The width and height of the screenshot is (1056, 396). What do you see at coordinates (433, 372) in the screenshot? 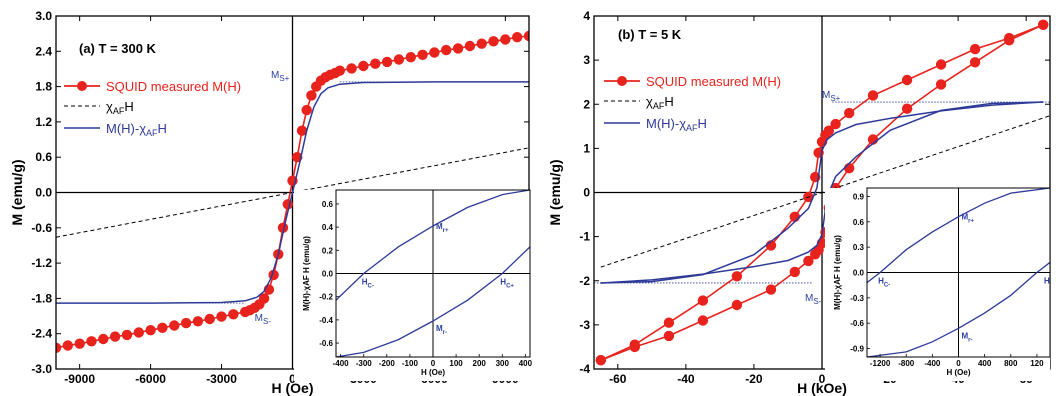
I see `panel-a-inset-x-axis-label: H (Oe)` at bounding box center [433, 372].